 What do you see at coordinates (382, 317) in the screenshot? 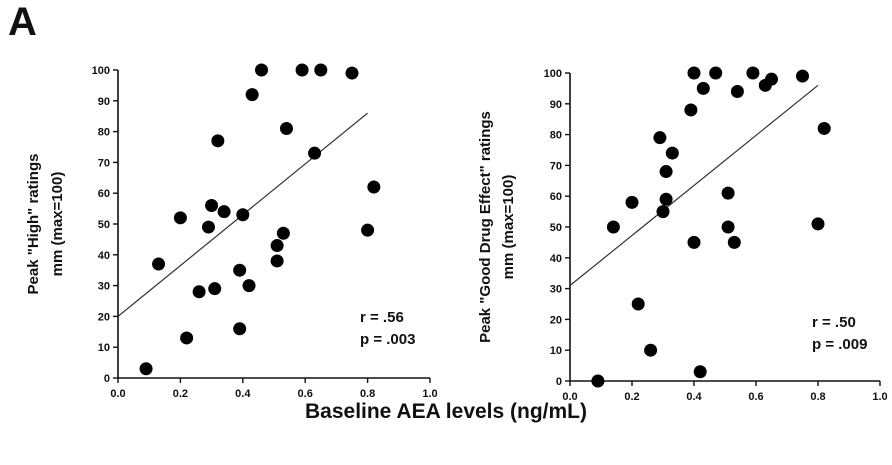
I see `correlation-r-label: r = .56` at bounding box center [382, 317].